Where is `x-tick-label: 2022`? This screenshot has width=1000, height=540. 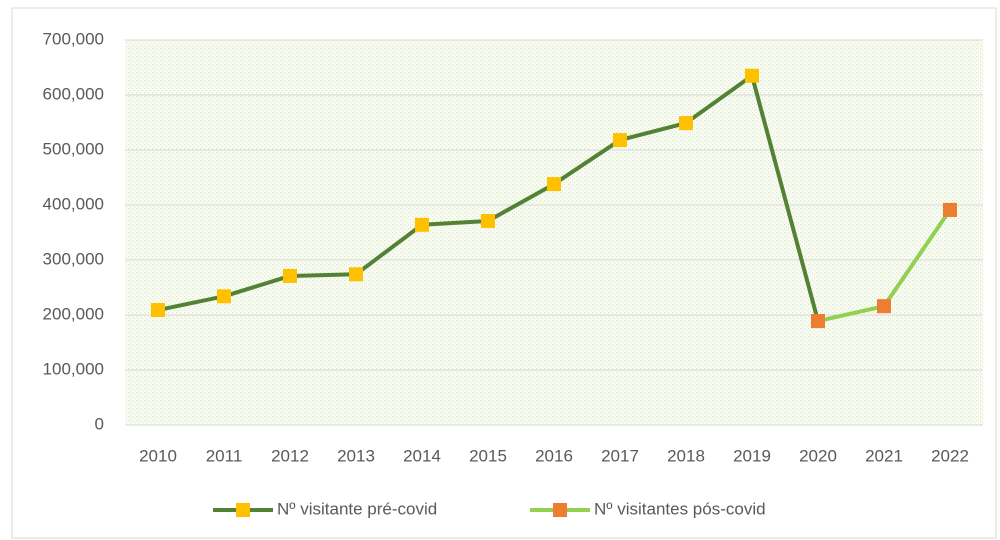 x-tick-label: 2022 is located at coordinates (950, 455).